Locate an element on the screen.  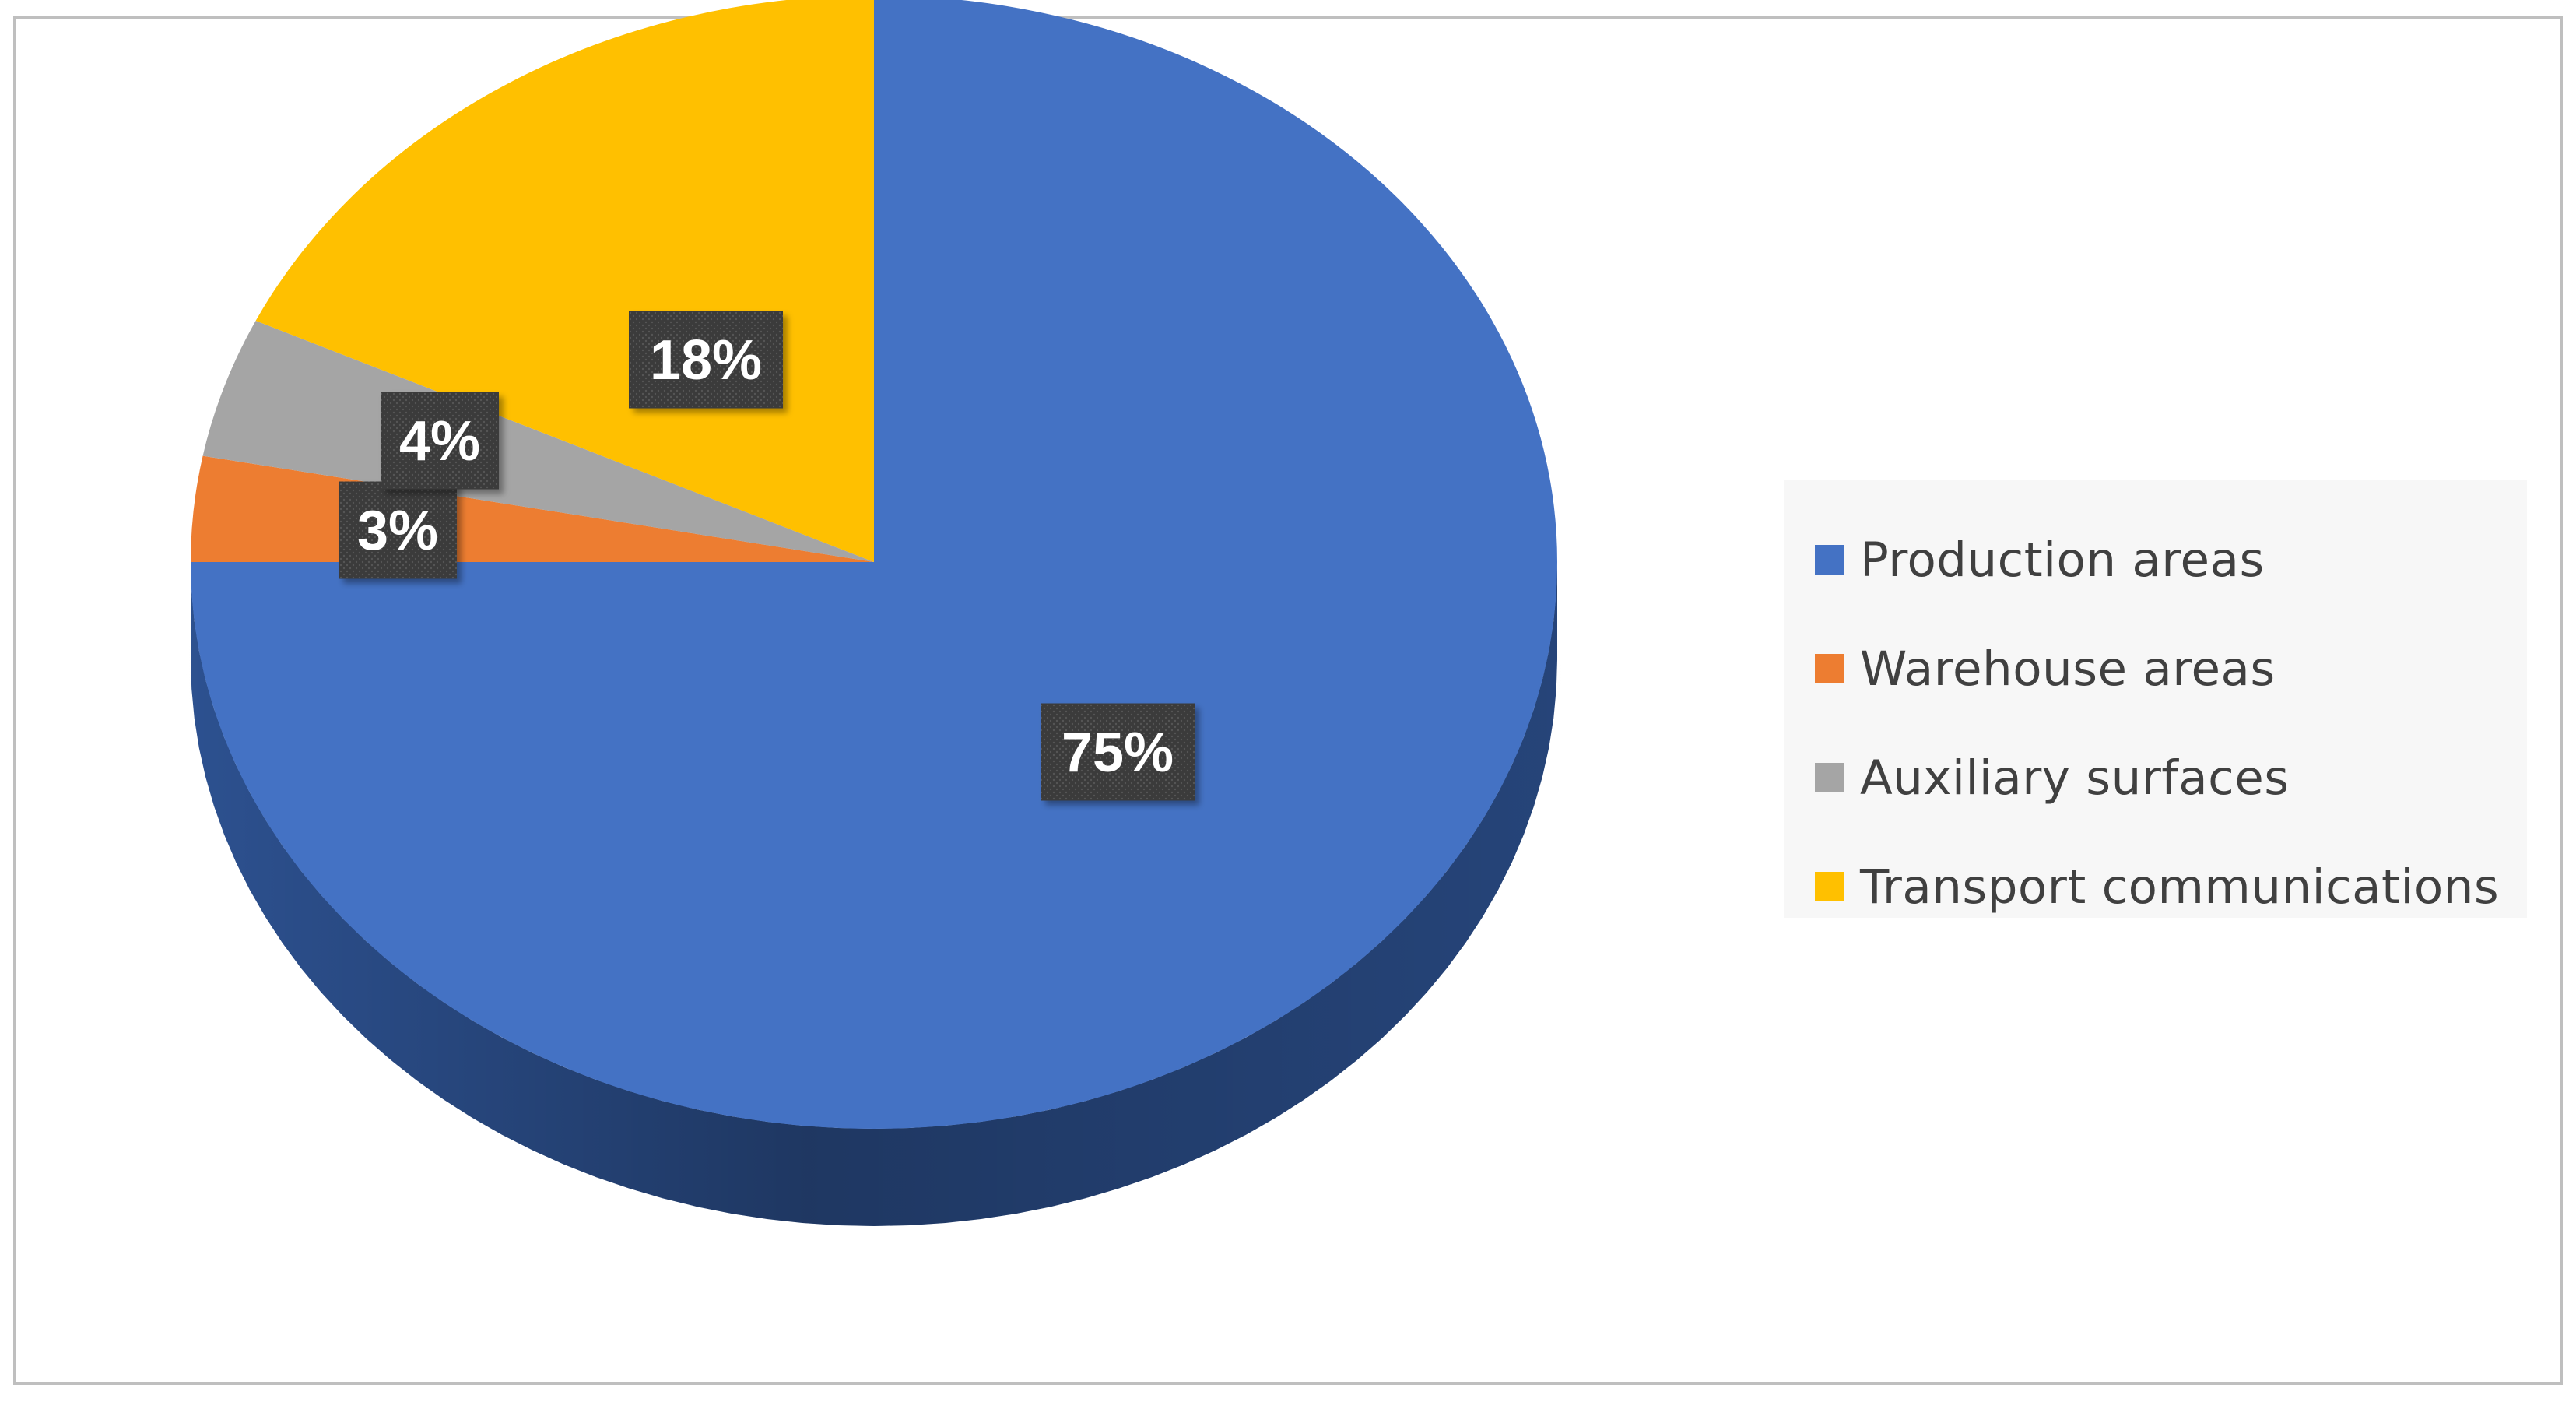
legend-item-auxiliary-surfaces: Auxiliary surfaces is located at coordinates (2171, 777).